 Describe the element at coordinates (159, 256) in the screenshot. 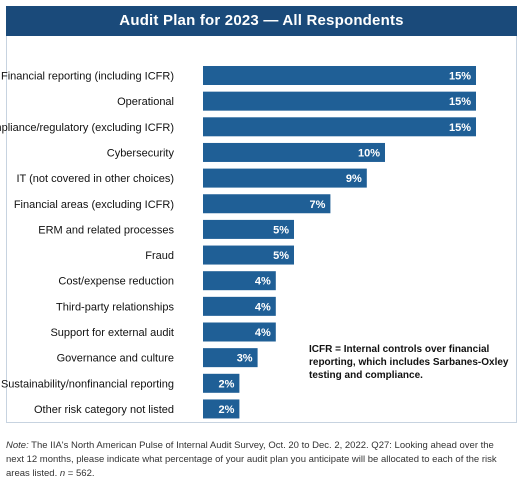

I see `category-label-7: Fraud` at that location.